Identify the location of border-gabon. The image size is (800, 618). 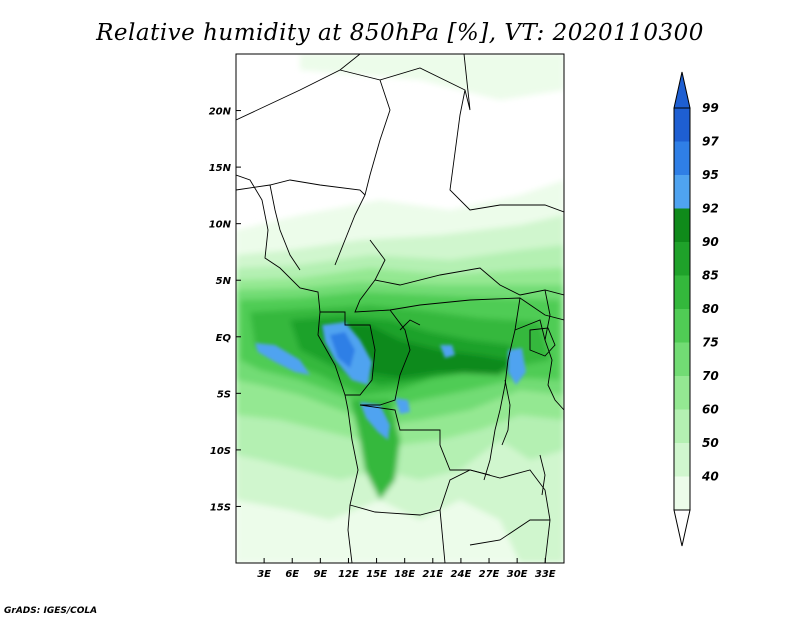
(348, 353).